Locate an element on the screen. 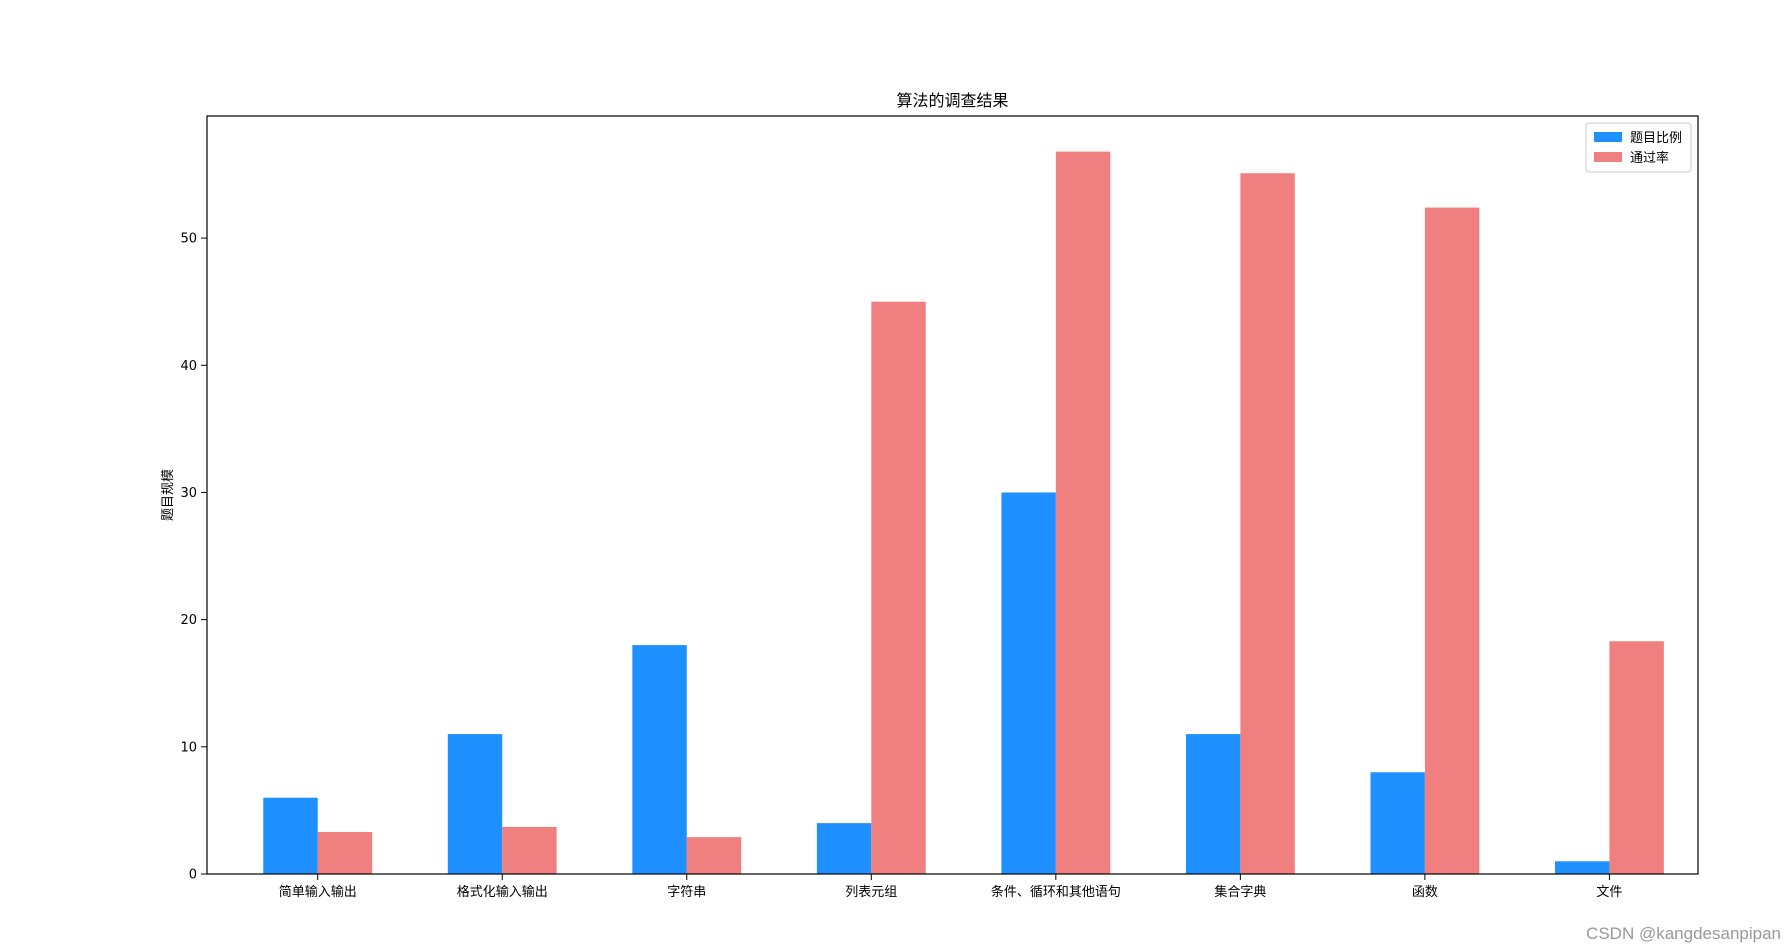 The image size is (1789, 950). y-tick-label-1: 10 is located at coordinates (188, 747).